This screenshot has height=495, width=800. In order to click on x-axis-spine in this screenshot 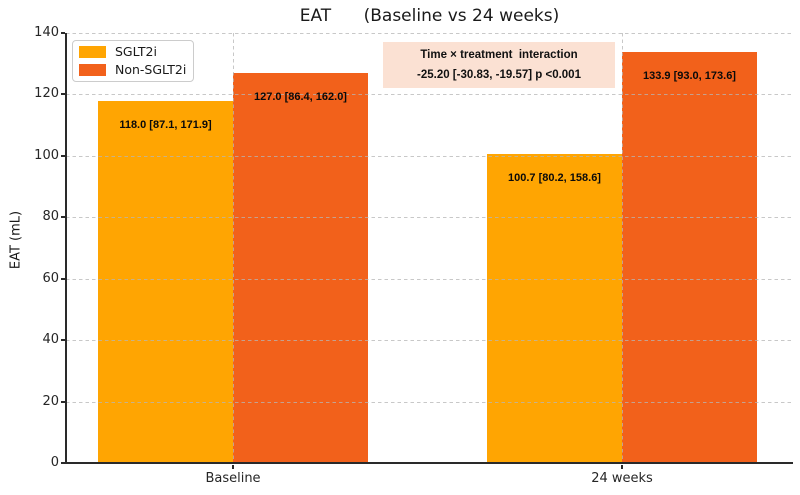, I will do `click(429, 463)`.